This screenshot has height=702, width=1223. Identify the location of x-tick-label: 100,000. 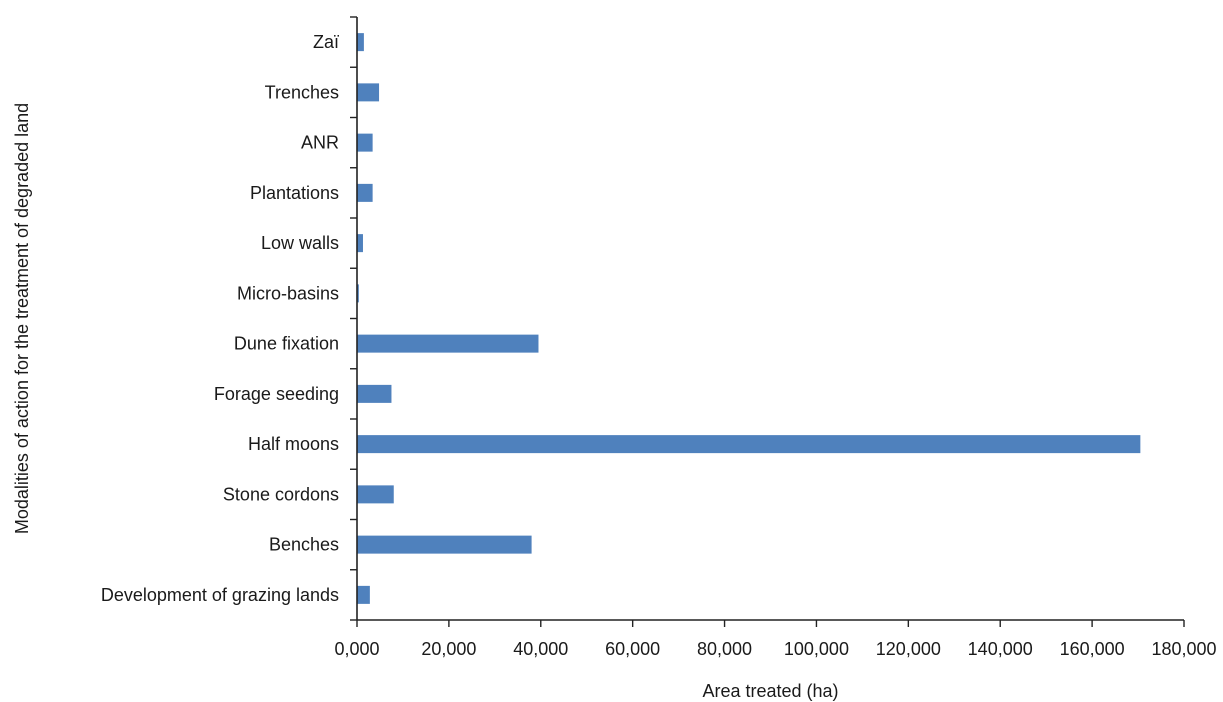
(816, 649).